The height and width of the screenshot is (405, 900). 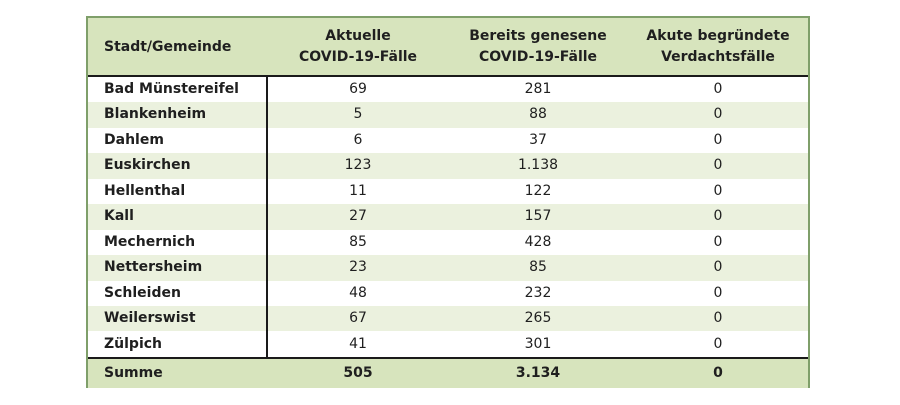 What do you see at coordinates (267, 217) in the screenshot?
I see `first-column-divider` at bounding box center [267, 217].